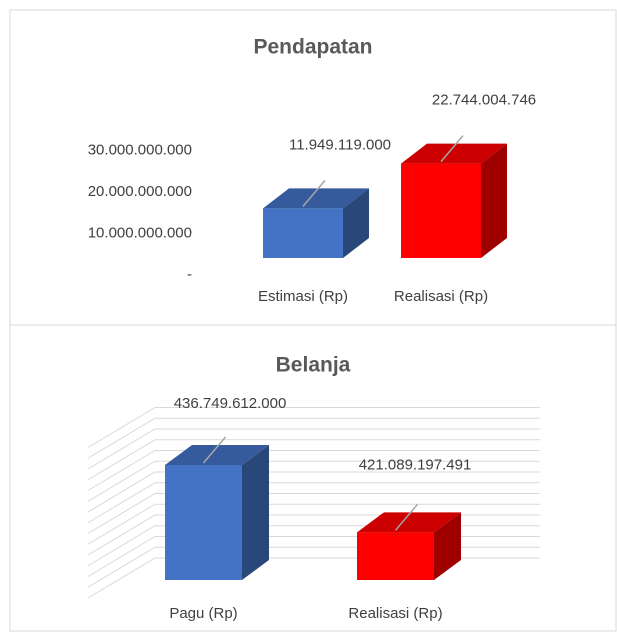 The height and width of the screenshot is (642, 617). I want to click on x-tick-label: Estimasi (Rp), so click(303, 296).